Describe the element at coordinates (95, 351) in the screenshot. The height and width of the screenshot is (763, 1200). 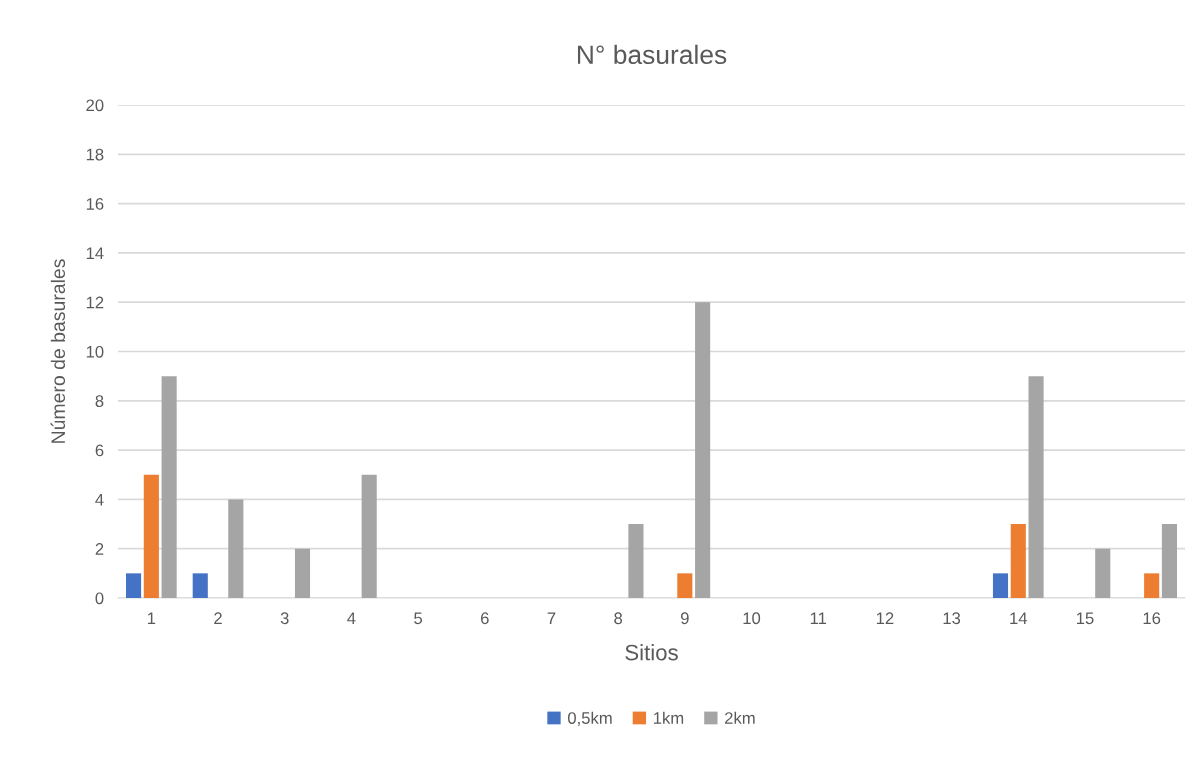
I see `y-tick-label: 10` at that location.